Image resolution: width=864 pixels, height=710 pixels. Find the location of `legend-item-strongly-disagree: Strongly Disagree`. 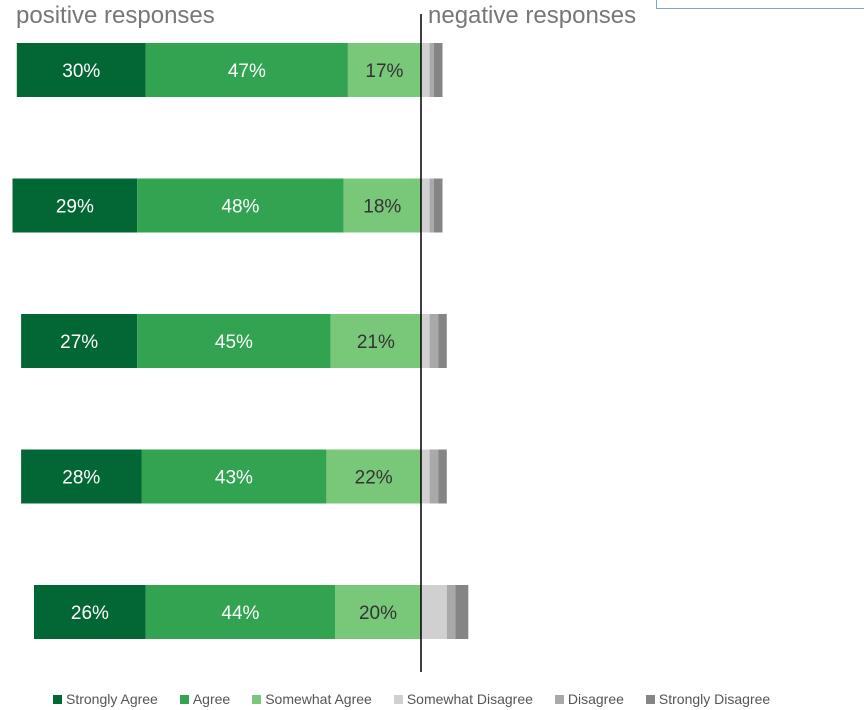

legend-item-strongly-disagree: Strongly Disagree is located at coordinates (708, 699).